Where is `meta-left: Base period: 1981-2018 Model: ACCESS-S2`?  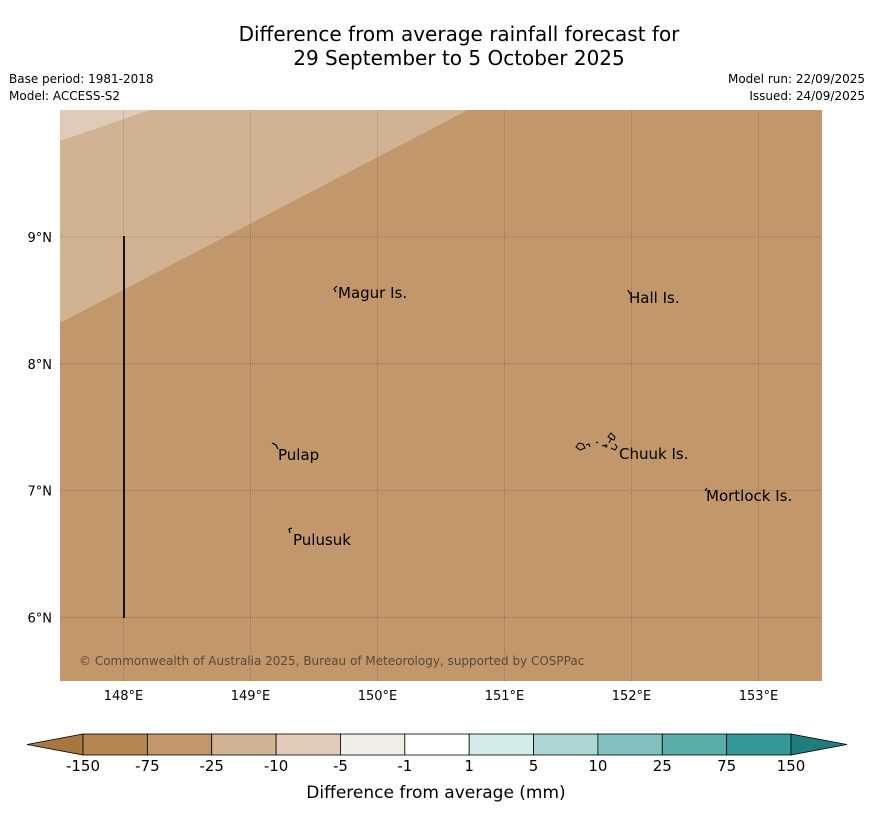 meta-left: Base period: 1981-2018 Model: ACCESS-S2 is located at coordinates (81, 88).